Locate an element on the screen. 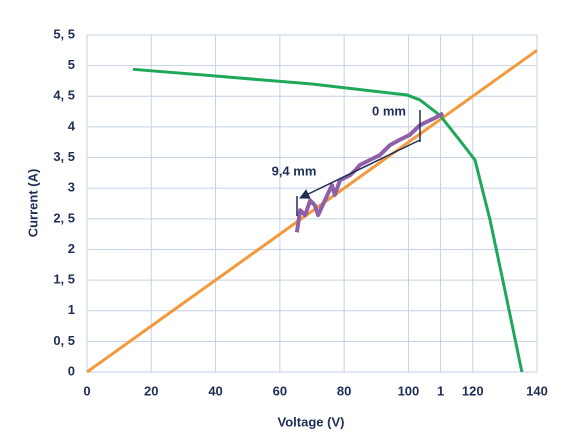 This screenshot has height=446, width=562. x-tick-label: 80 is located at coordinates (344, 390).